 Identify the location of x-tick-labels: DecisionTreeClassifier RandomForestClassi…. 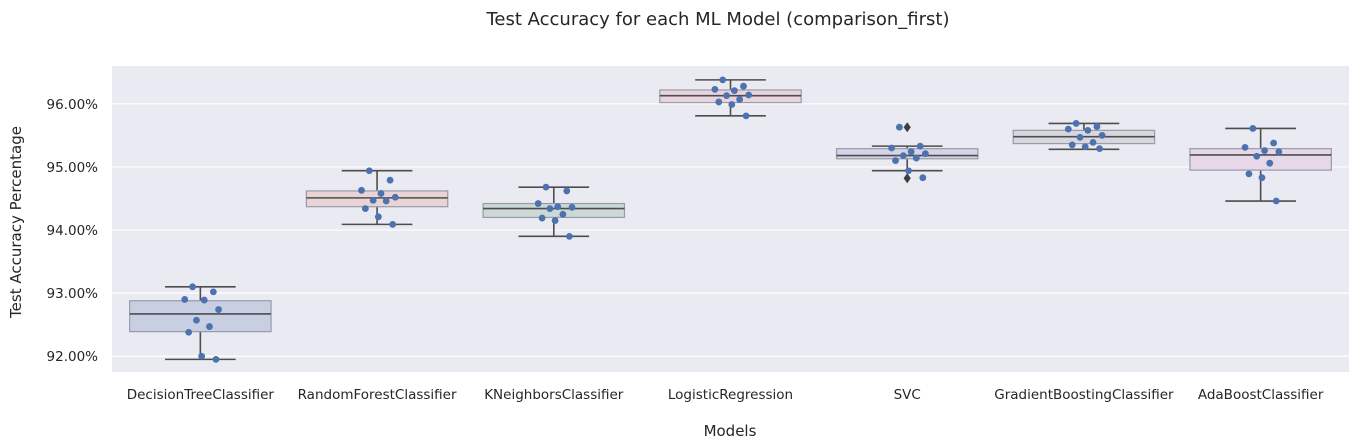
(725, 395).